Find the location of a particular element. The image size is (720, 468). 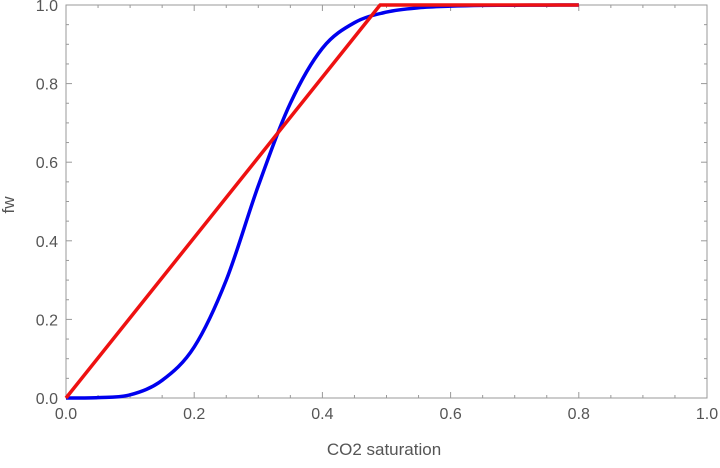

y-tick-label: 0.8 is located at coordinates (47, 85).